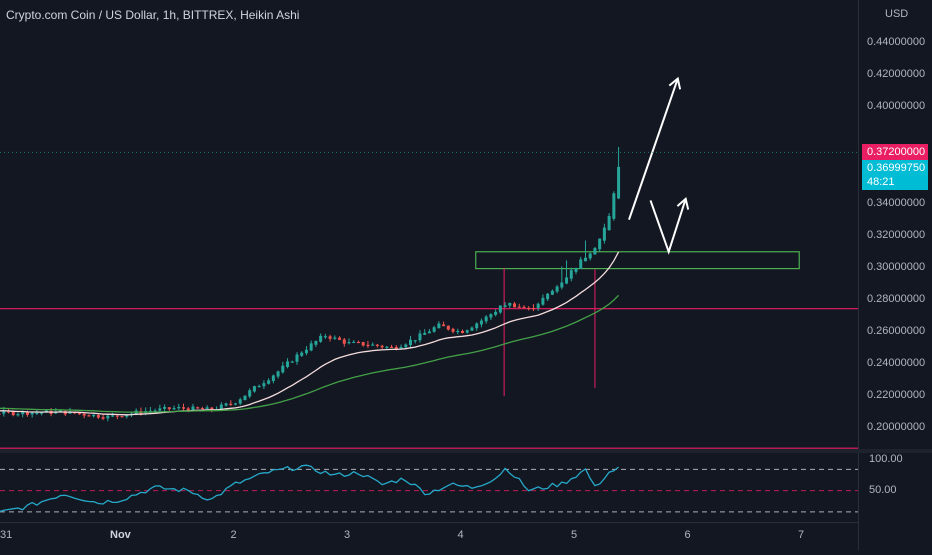 The image size is (932, 555). I want to click on last-price-badge: 0.37200000, so click(895, 152).